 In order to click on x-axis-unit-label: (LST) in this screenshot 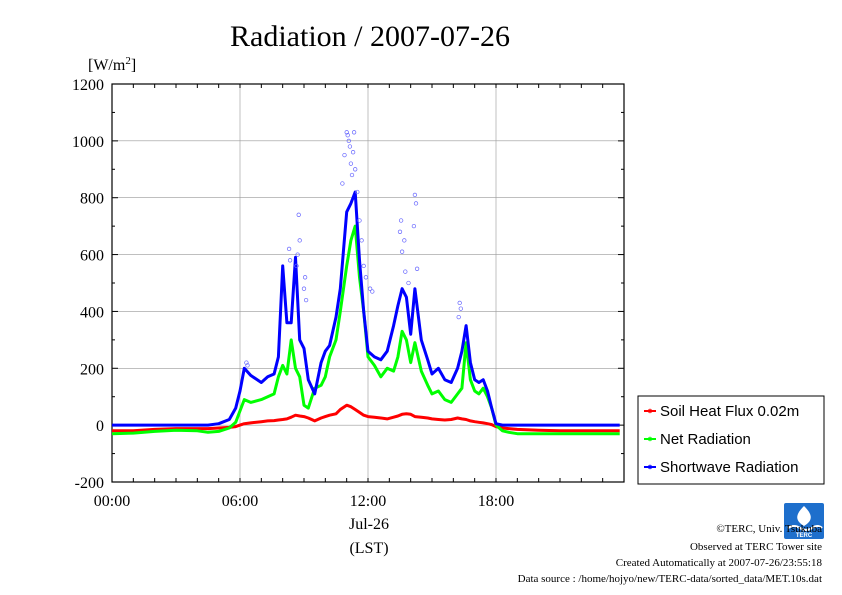, I will do `click(368, 548)`.